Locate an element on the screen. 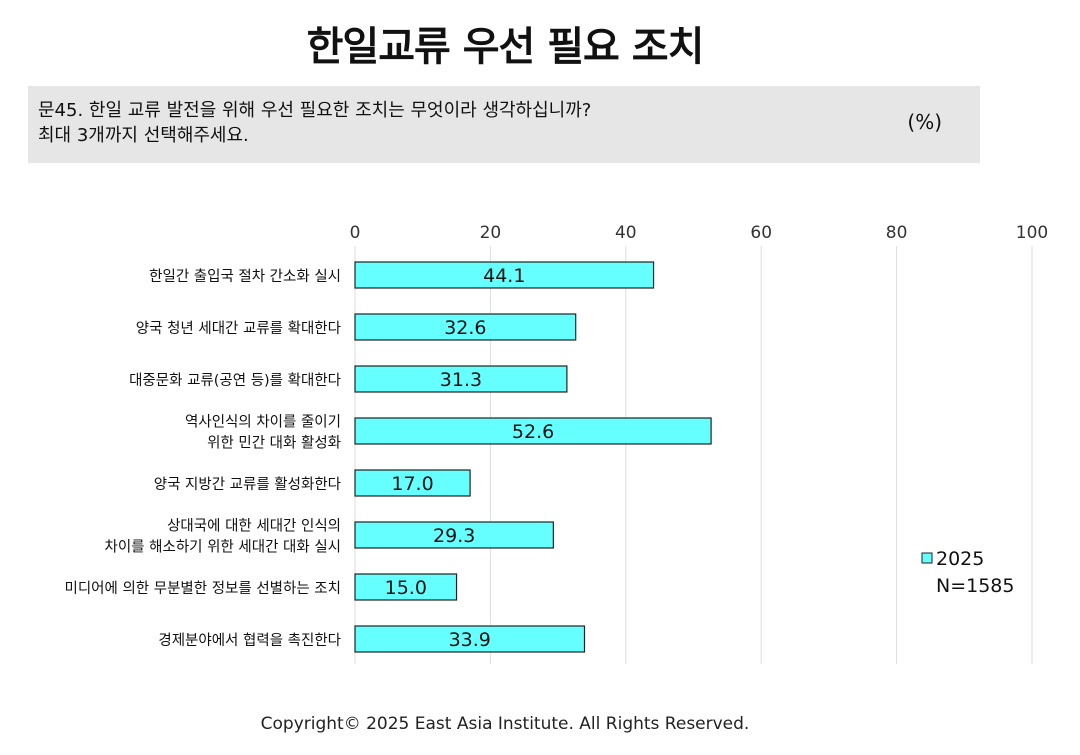 The image size is (1080, 755). legend-note: N=1585 is located at coordinates (975, 586).